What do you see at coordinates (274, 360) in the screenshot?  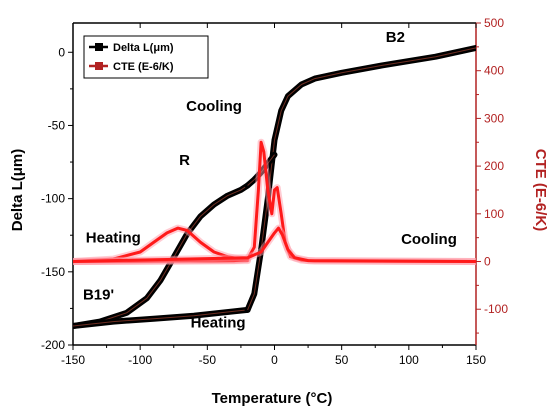 I see `x-tick-label: 0` at bounding box center [274, 360].